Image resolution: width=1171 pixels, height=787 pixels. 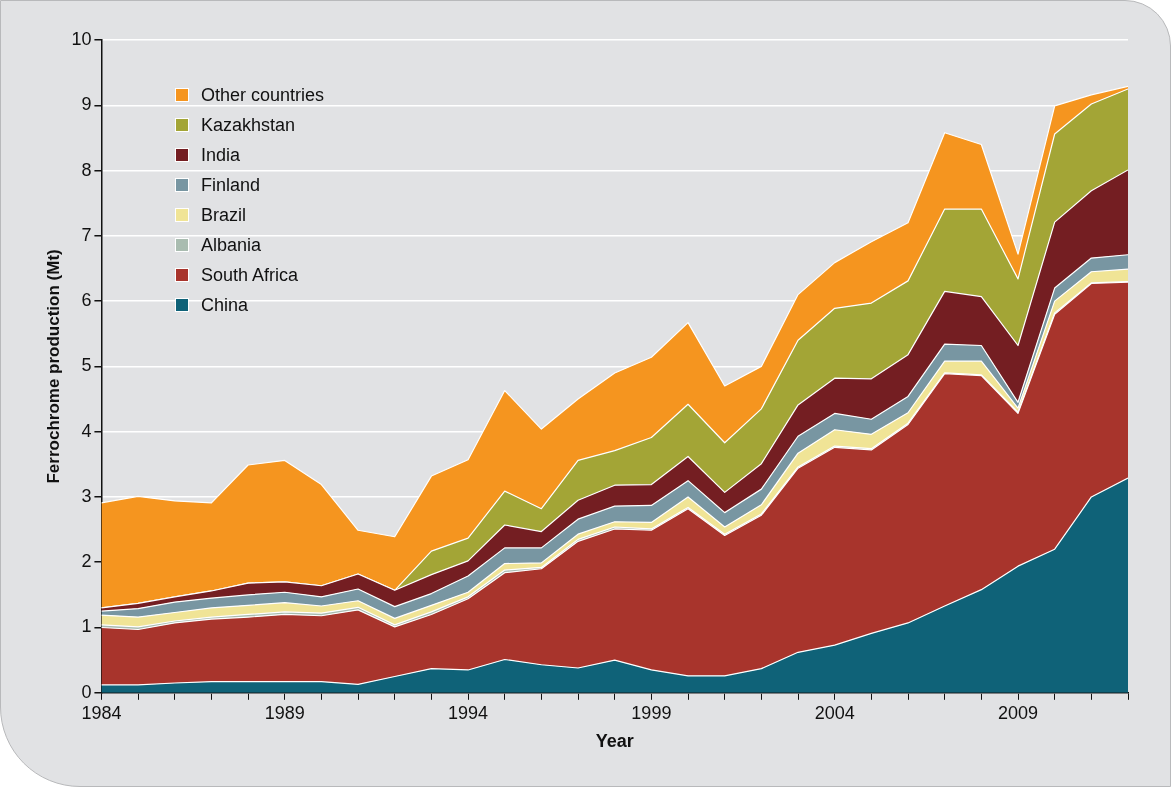 What do you see at coordinates (225, 305) in the screenshot?
I see `legend-label: China` at bounding box center [225, 305].